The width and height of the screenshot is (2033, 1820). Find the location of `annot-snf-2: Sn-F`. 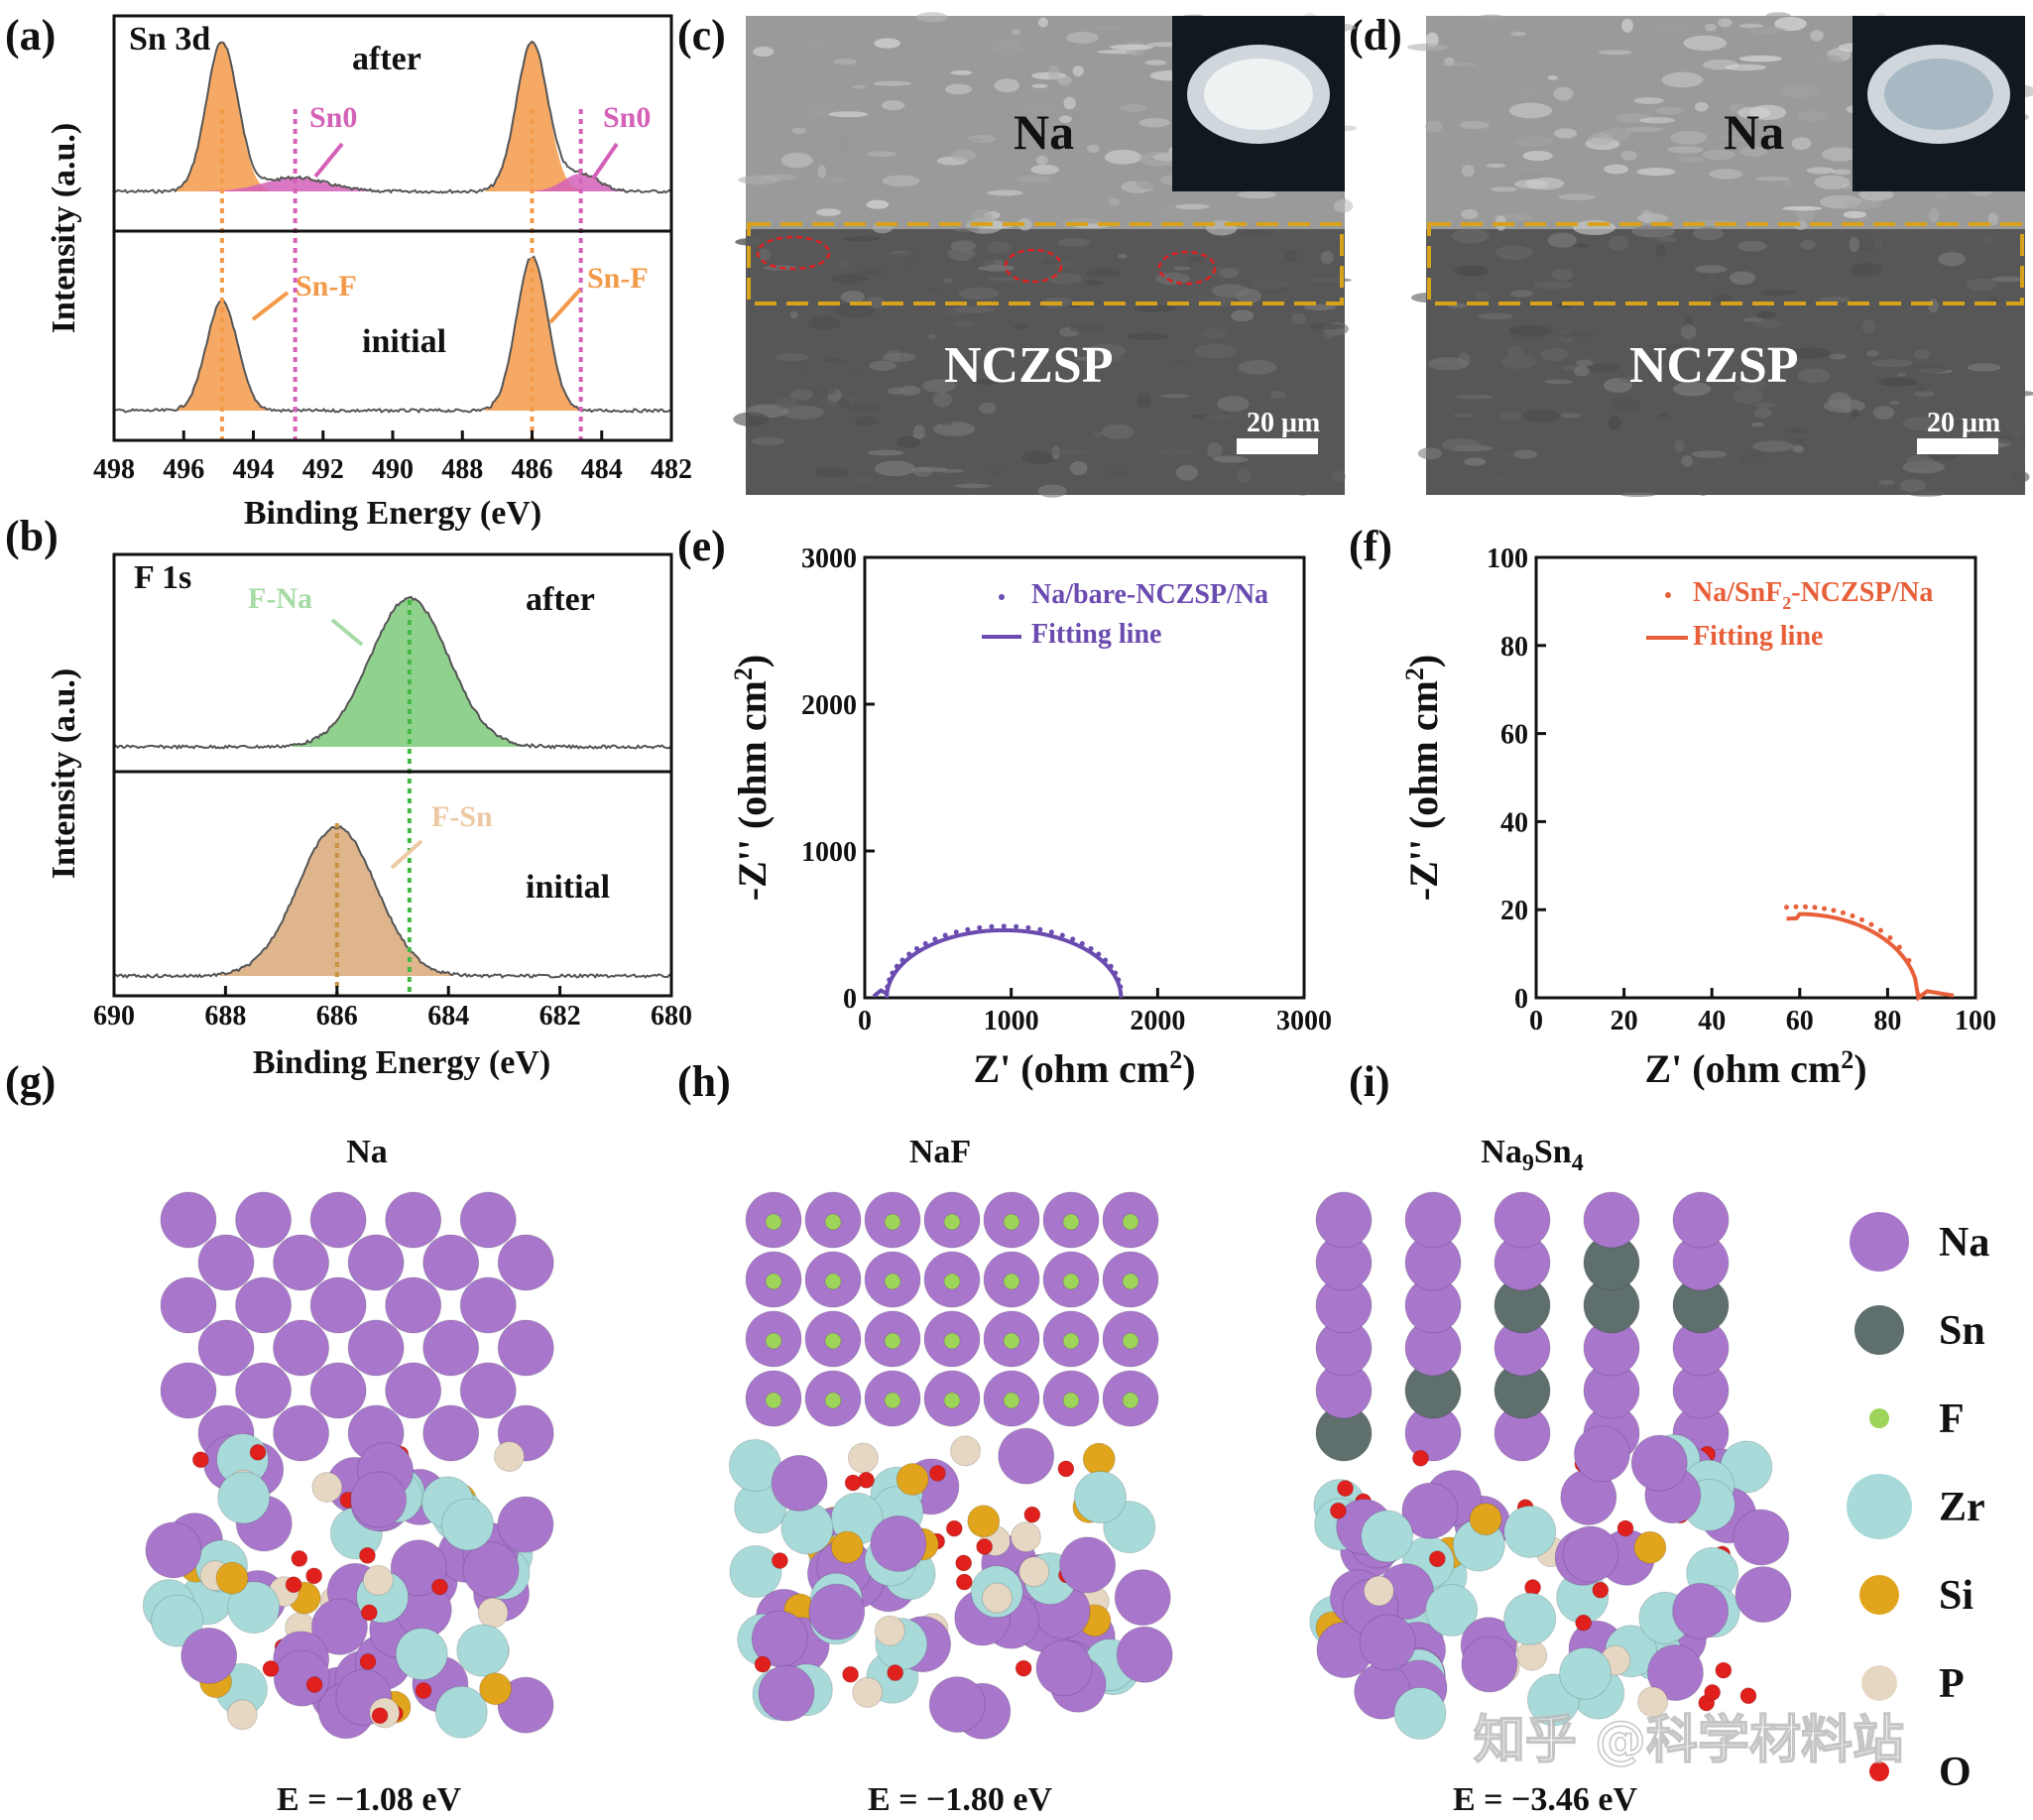

annot-snf-2: Sn-F is located at coordinates (618, 278).